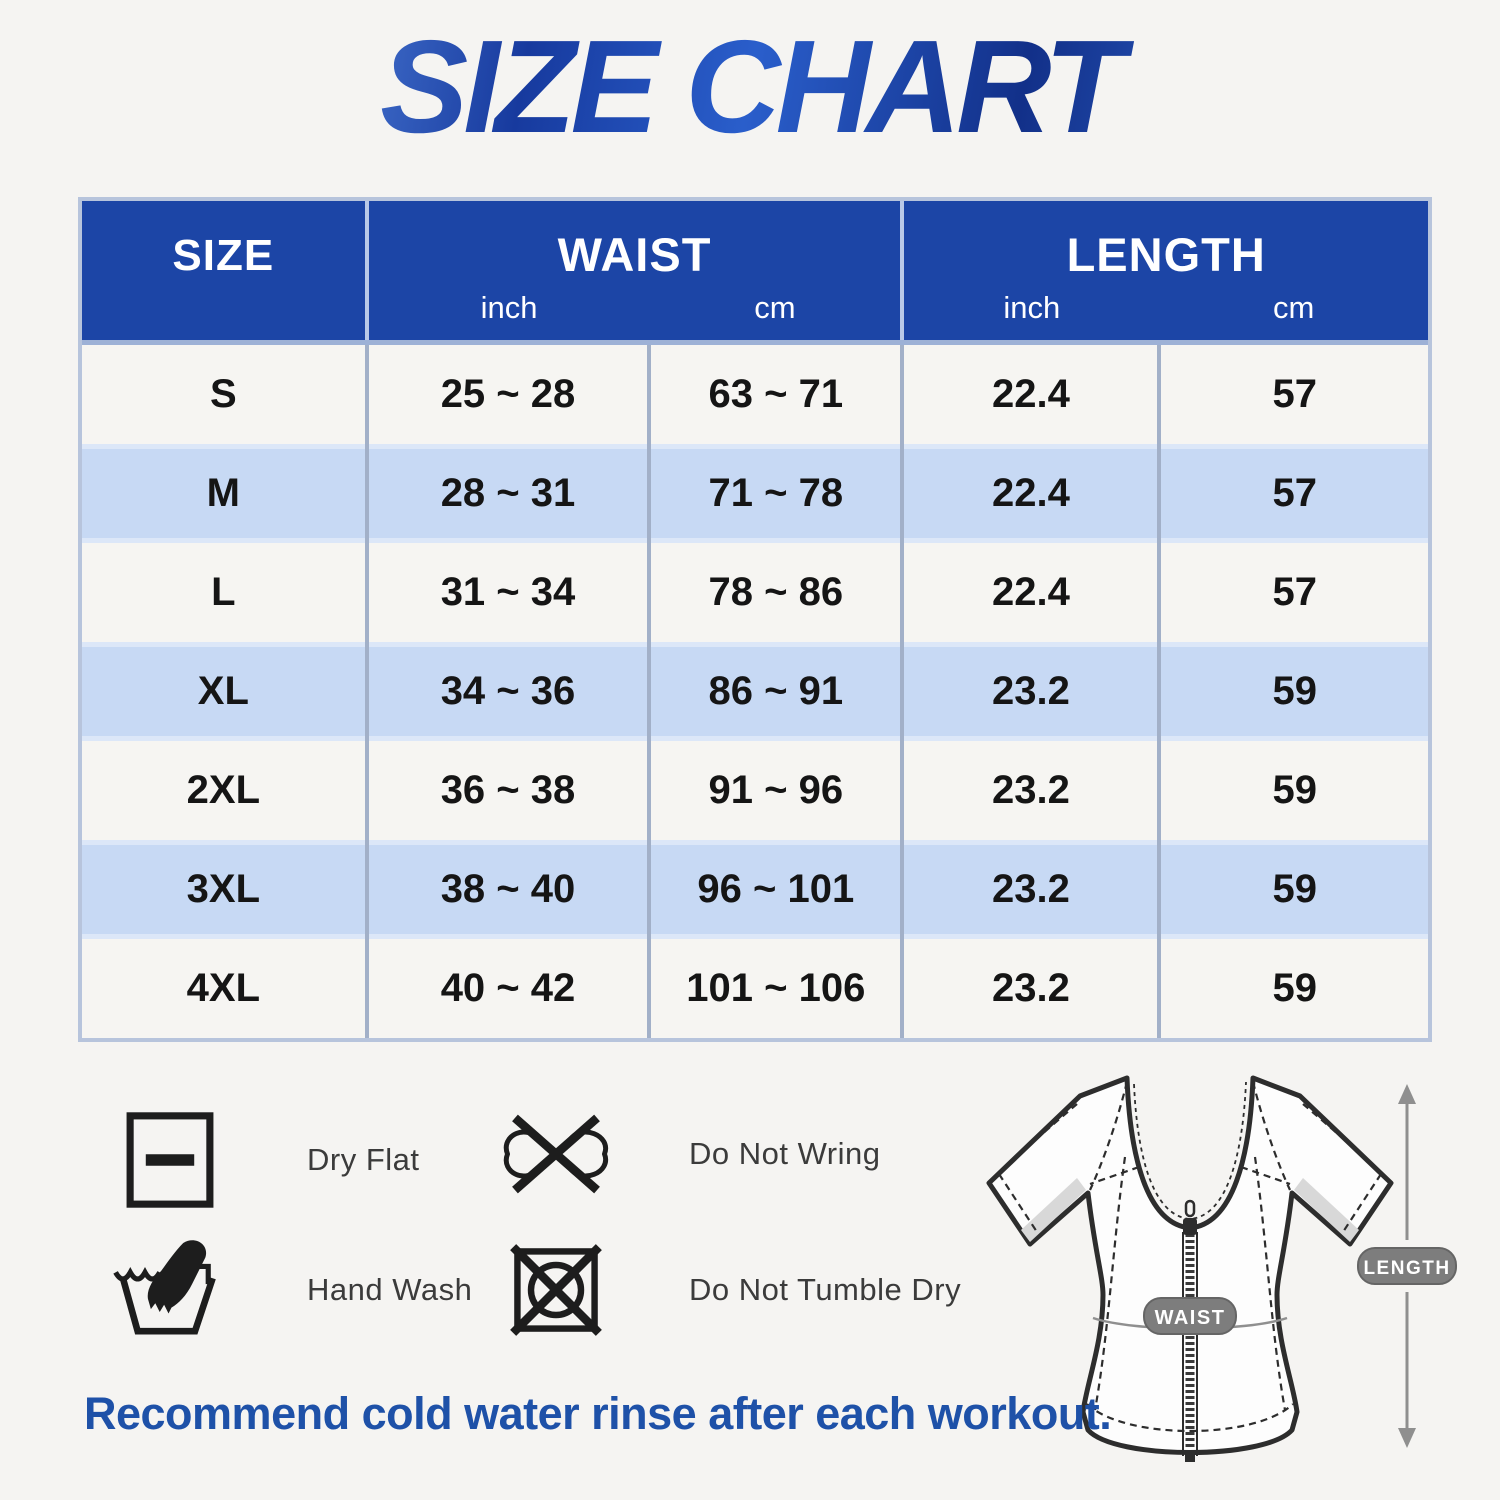  Describe the element at coordinates (223, 790) in the screenshot. I see `cell-size: 2XL` at that location.